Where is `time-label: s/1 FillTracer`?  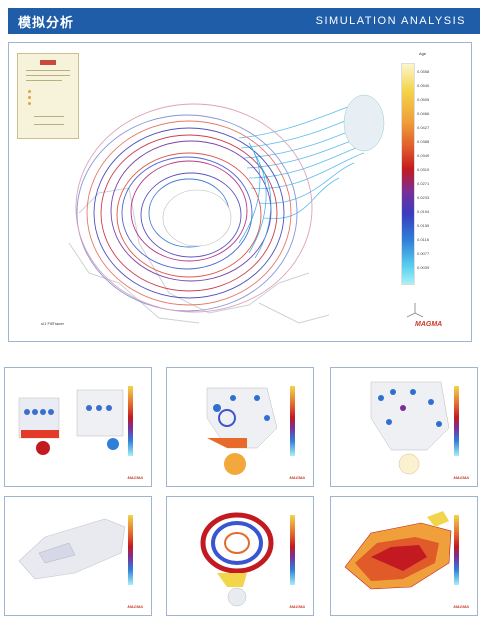
time-label: s/1 FillTracer is located at coordinates (52, 323).